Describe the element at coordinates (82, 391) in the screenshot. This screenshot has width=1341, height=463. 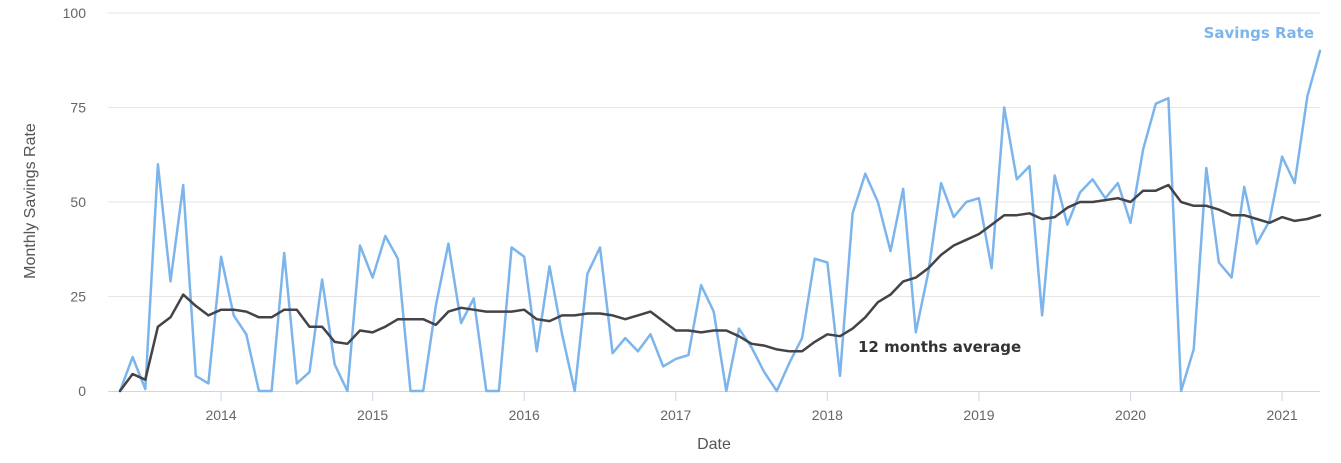
I see `y-tick-label: 0` at that location.